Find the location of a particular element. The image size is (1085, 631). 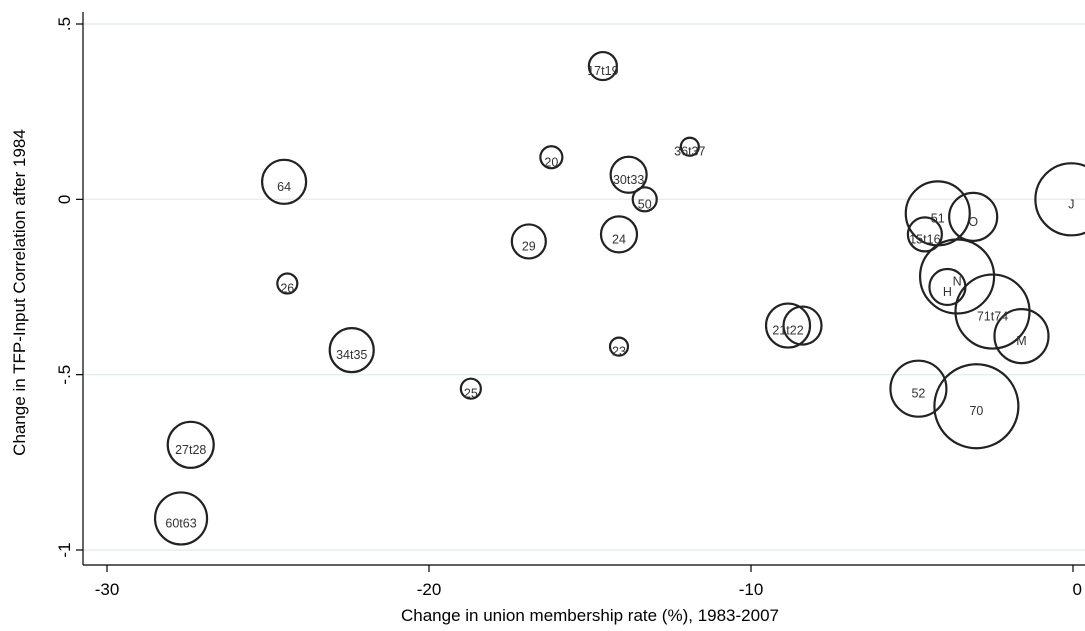

y-tick-label-3: .5 is located at coordinates (64, 24).